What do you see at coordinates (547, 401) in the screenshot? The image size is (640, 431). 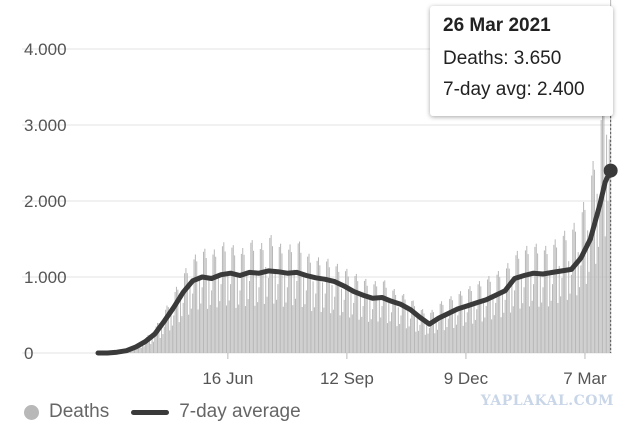 I see `watermark-logo: YAPLAKAL.COM` at bounding box center [547, 401].